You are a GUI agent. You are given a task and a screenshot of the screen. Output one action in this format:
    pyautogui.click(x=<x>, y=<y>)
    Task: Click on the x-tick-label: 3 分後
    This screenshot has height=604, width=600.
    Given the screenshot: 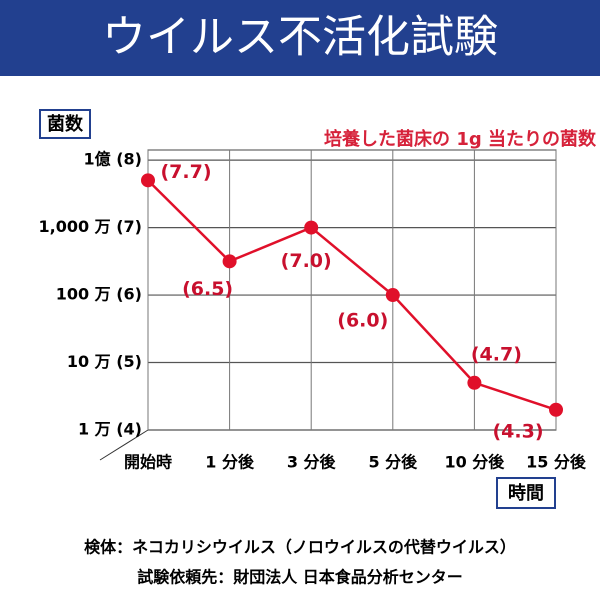 What is the action you would take?
    pyautogui.click(x=312, y=462)
    